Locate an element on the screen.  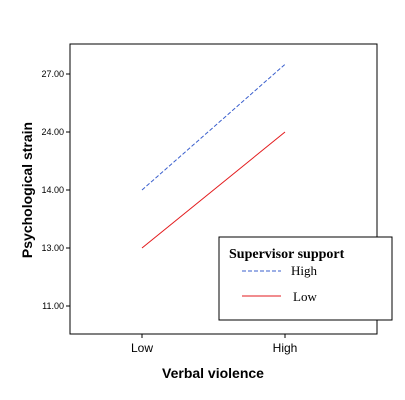
y-axis: 11.00 13.00 14.00 24.00 27.00 is located at coordinates (55, 190).